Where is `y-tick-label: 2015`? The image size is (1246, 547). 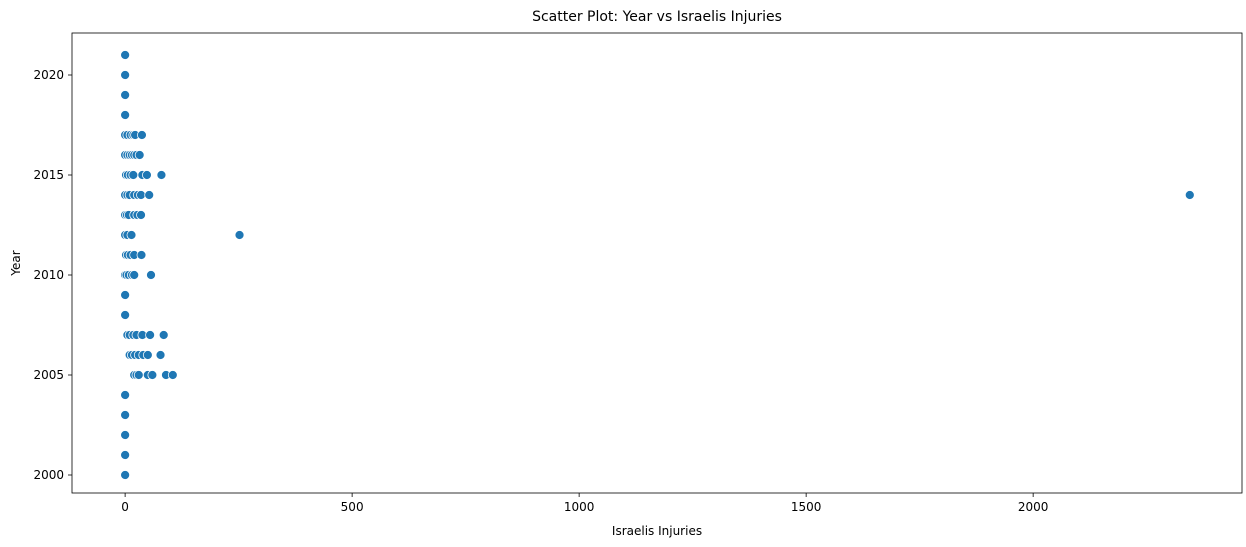 y-tick-label: 2015 is located at coordinates (48, 175).